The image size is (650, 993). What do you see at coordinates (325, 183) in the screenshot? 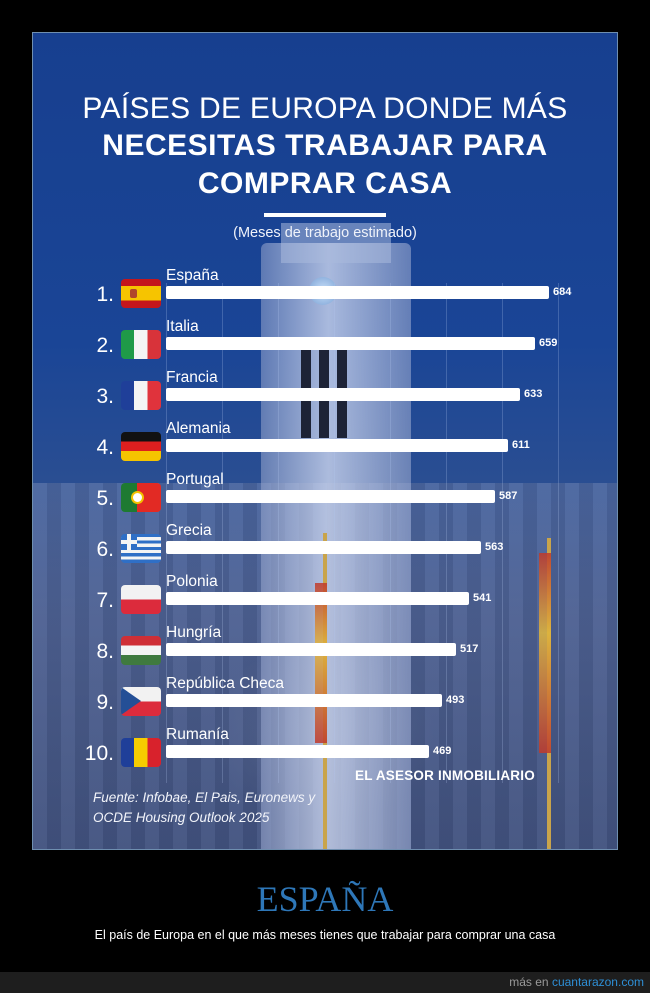
I see `title-line-3: COMPRAR CASA` at bounding box center [325, 183].